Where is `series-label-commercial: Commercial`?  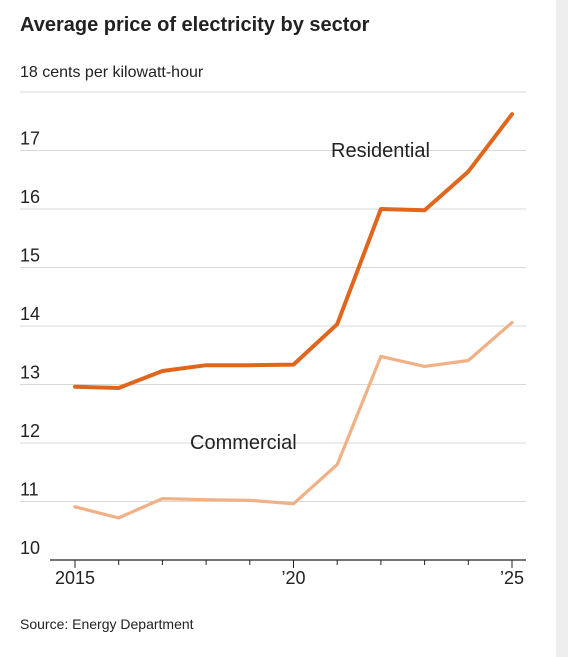
series-label-commercial: Commercial is located at coordinates (243, 443).